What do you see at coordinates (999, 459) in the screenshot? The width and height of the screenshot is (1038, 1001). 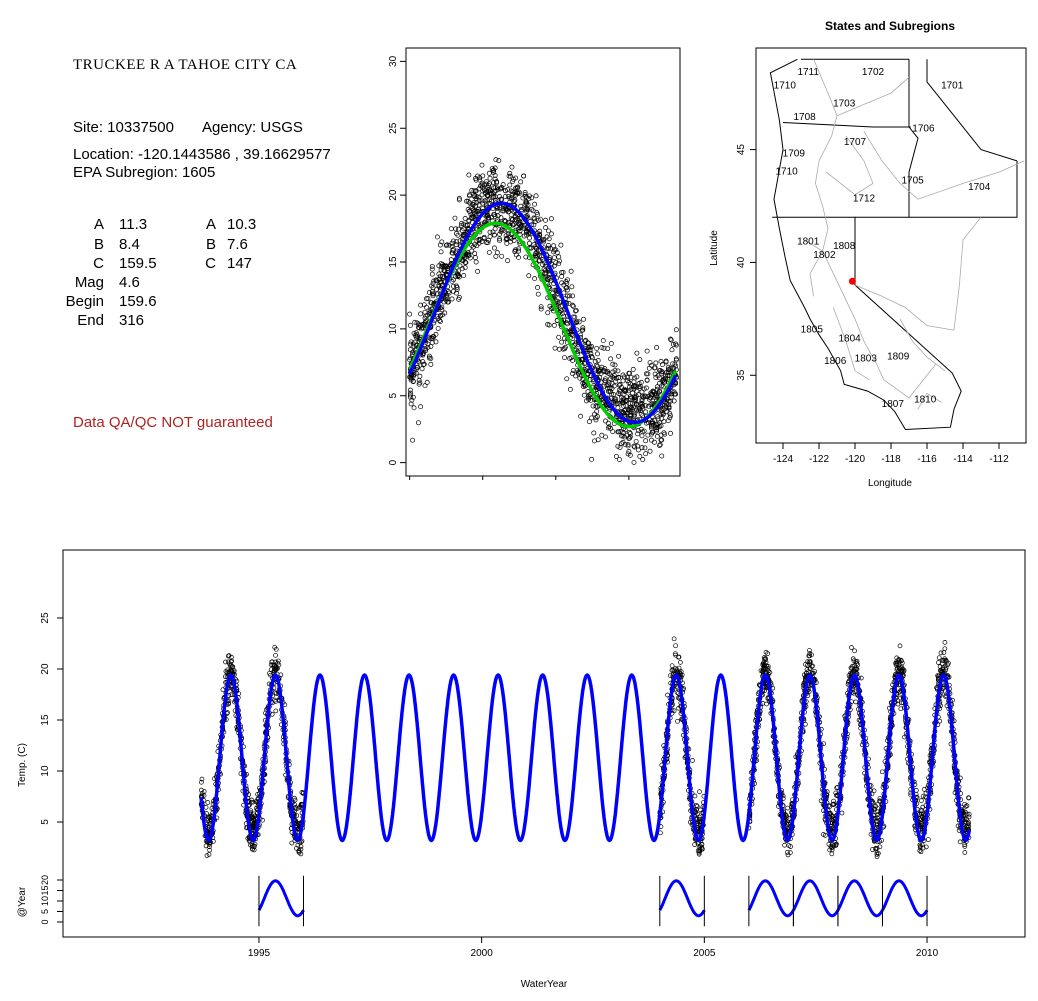 I see `map-x-tick-label: -112` at bounding box center [999, 459].